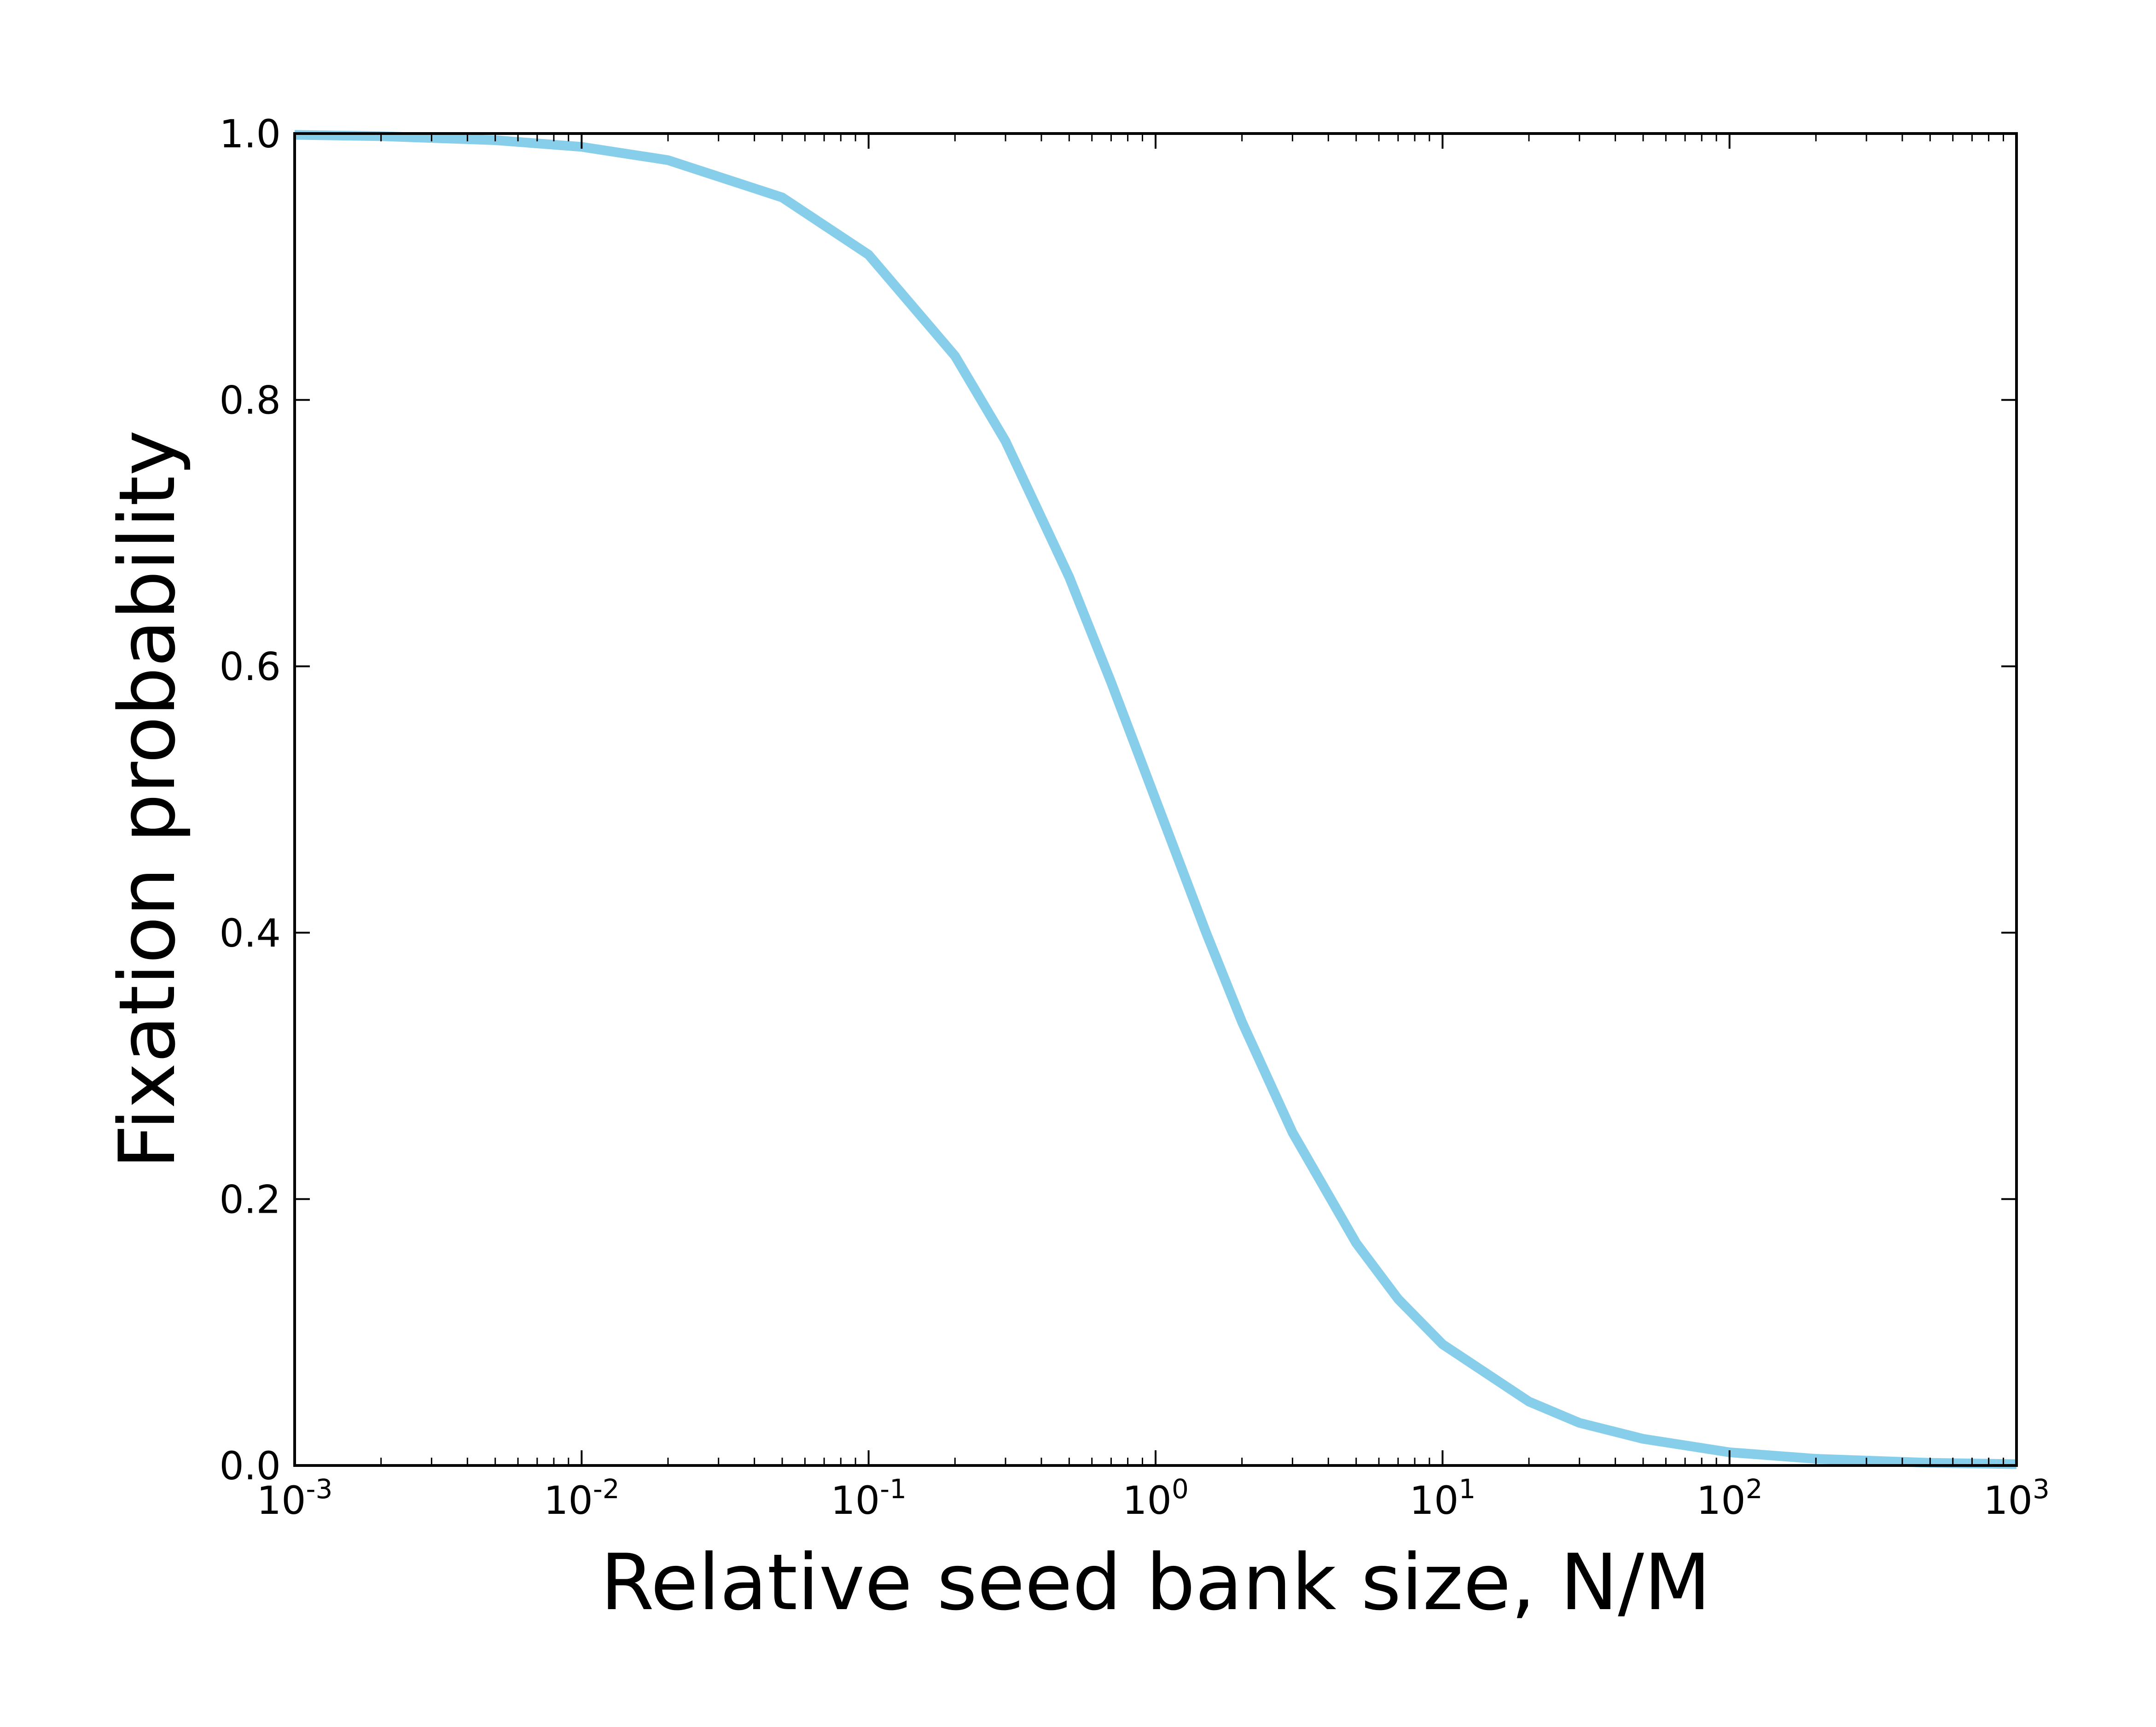 The height and width of the screenshot is (1727, 2156). I want to click on y-tick-label: 0.2, so click(250, 1199).